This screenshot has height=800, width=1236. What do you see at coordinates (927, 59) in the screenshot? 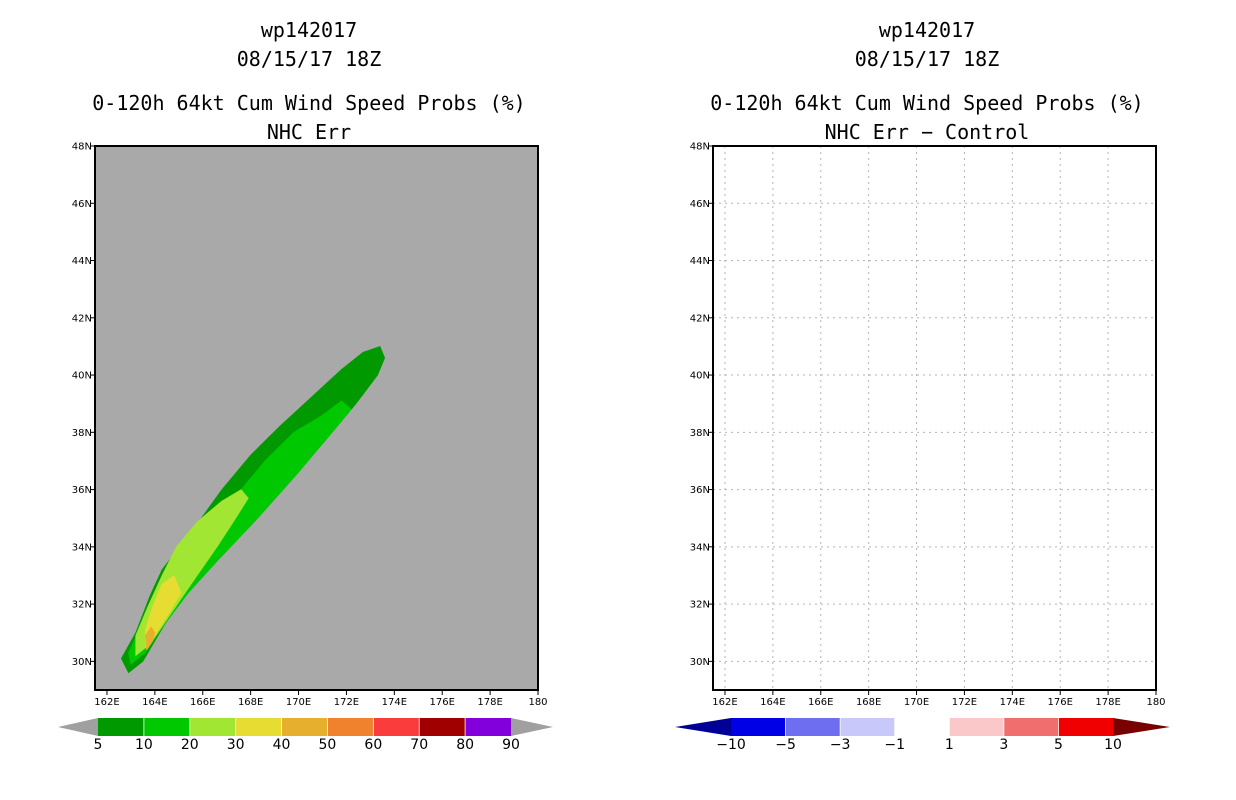
I see `panel2-datetime: 08/15/17 18Z` at bounding box center [927, 59].